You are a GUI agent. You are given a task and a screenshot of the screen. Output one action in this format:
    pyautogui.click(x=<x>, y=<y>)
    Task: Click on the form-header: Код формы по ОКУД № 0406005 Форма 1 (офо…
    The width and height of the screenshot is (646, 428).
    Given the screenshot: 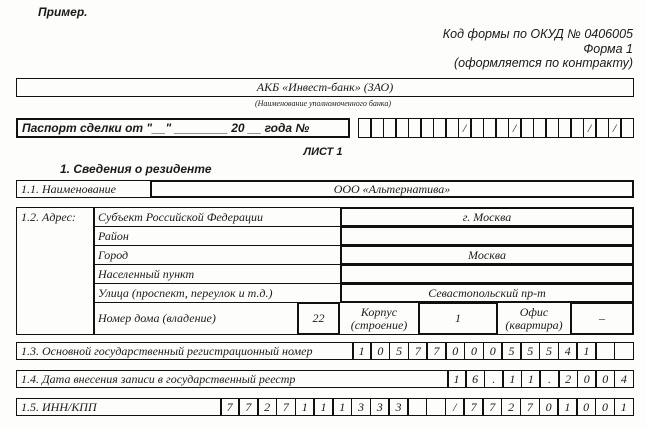 What is the action you would take?
    pyautogui.click(x=538, y=49)
    